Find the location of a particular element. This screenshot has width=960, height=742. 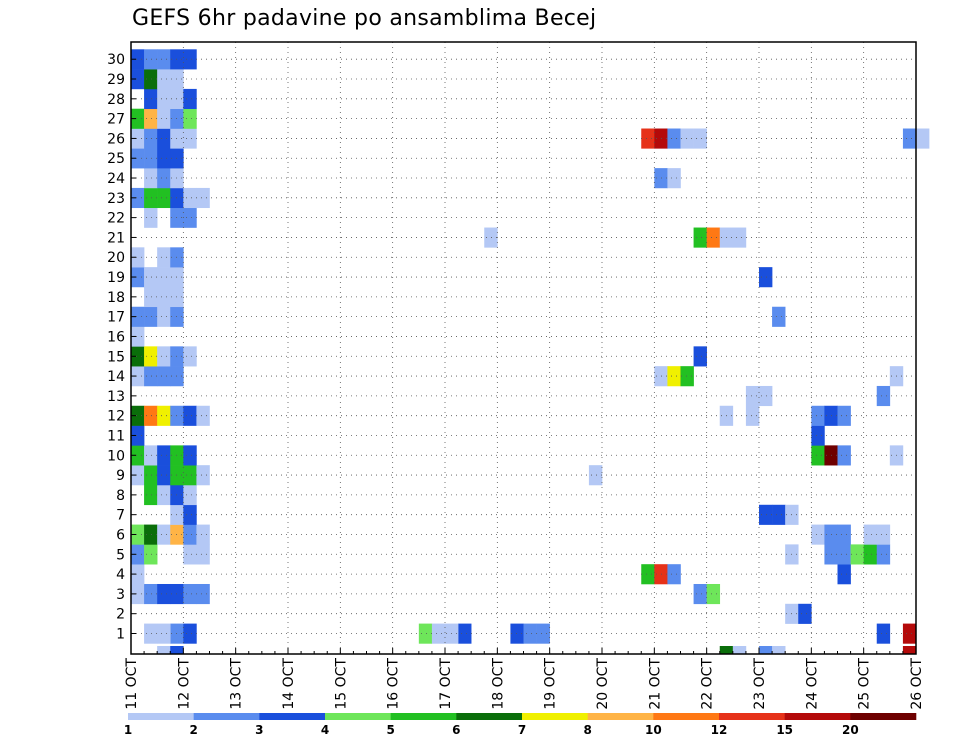

y-tick-label: 20 is located at coordinates (116, 258).